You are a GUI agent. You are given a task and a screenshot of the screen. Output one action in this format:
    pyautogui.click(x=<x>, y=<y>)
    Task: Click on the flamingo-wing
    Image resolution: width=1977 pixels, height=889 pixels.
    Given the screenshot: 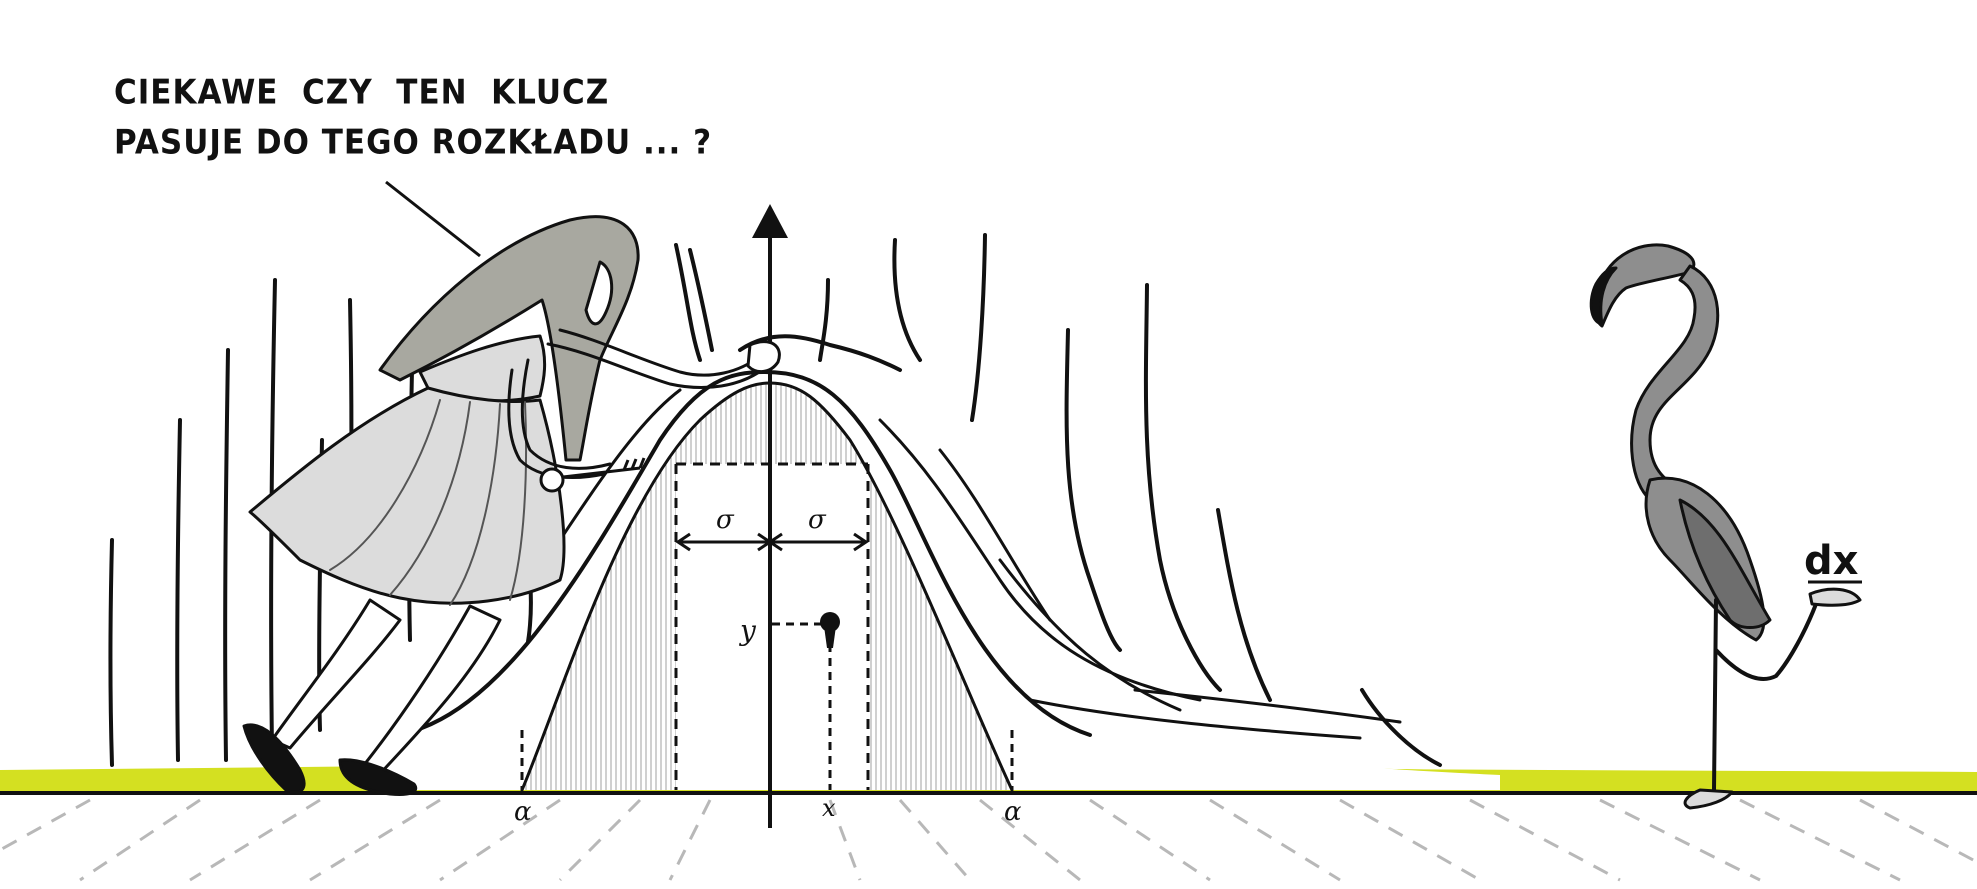 What is the action you would take?
    pyautogui.click(x=1725, y=563)
    